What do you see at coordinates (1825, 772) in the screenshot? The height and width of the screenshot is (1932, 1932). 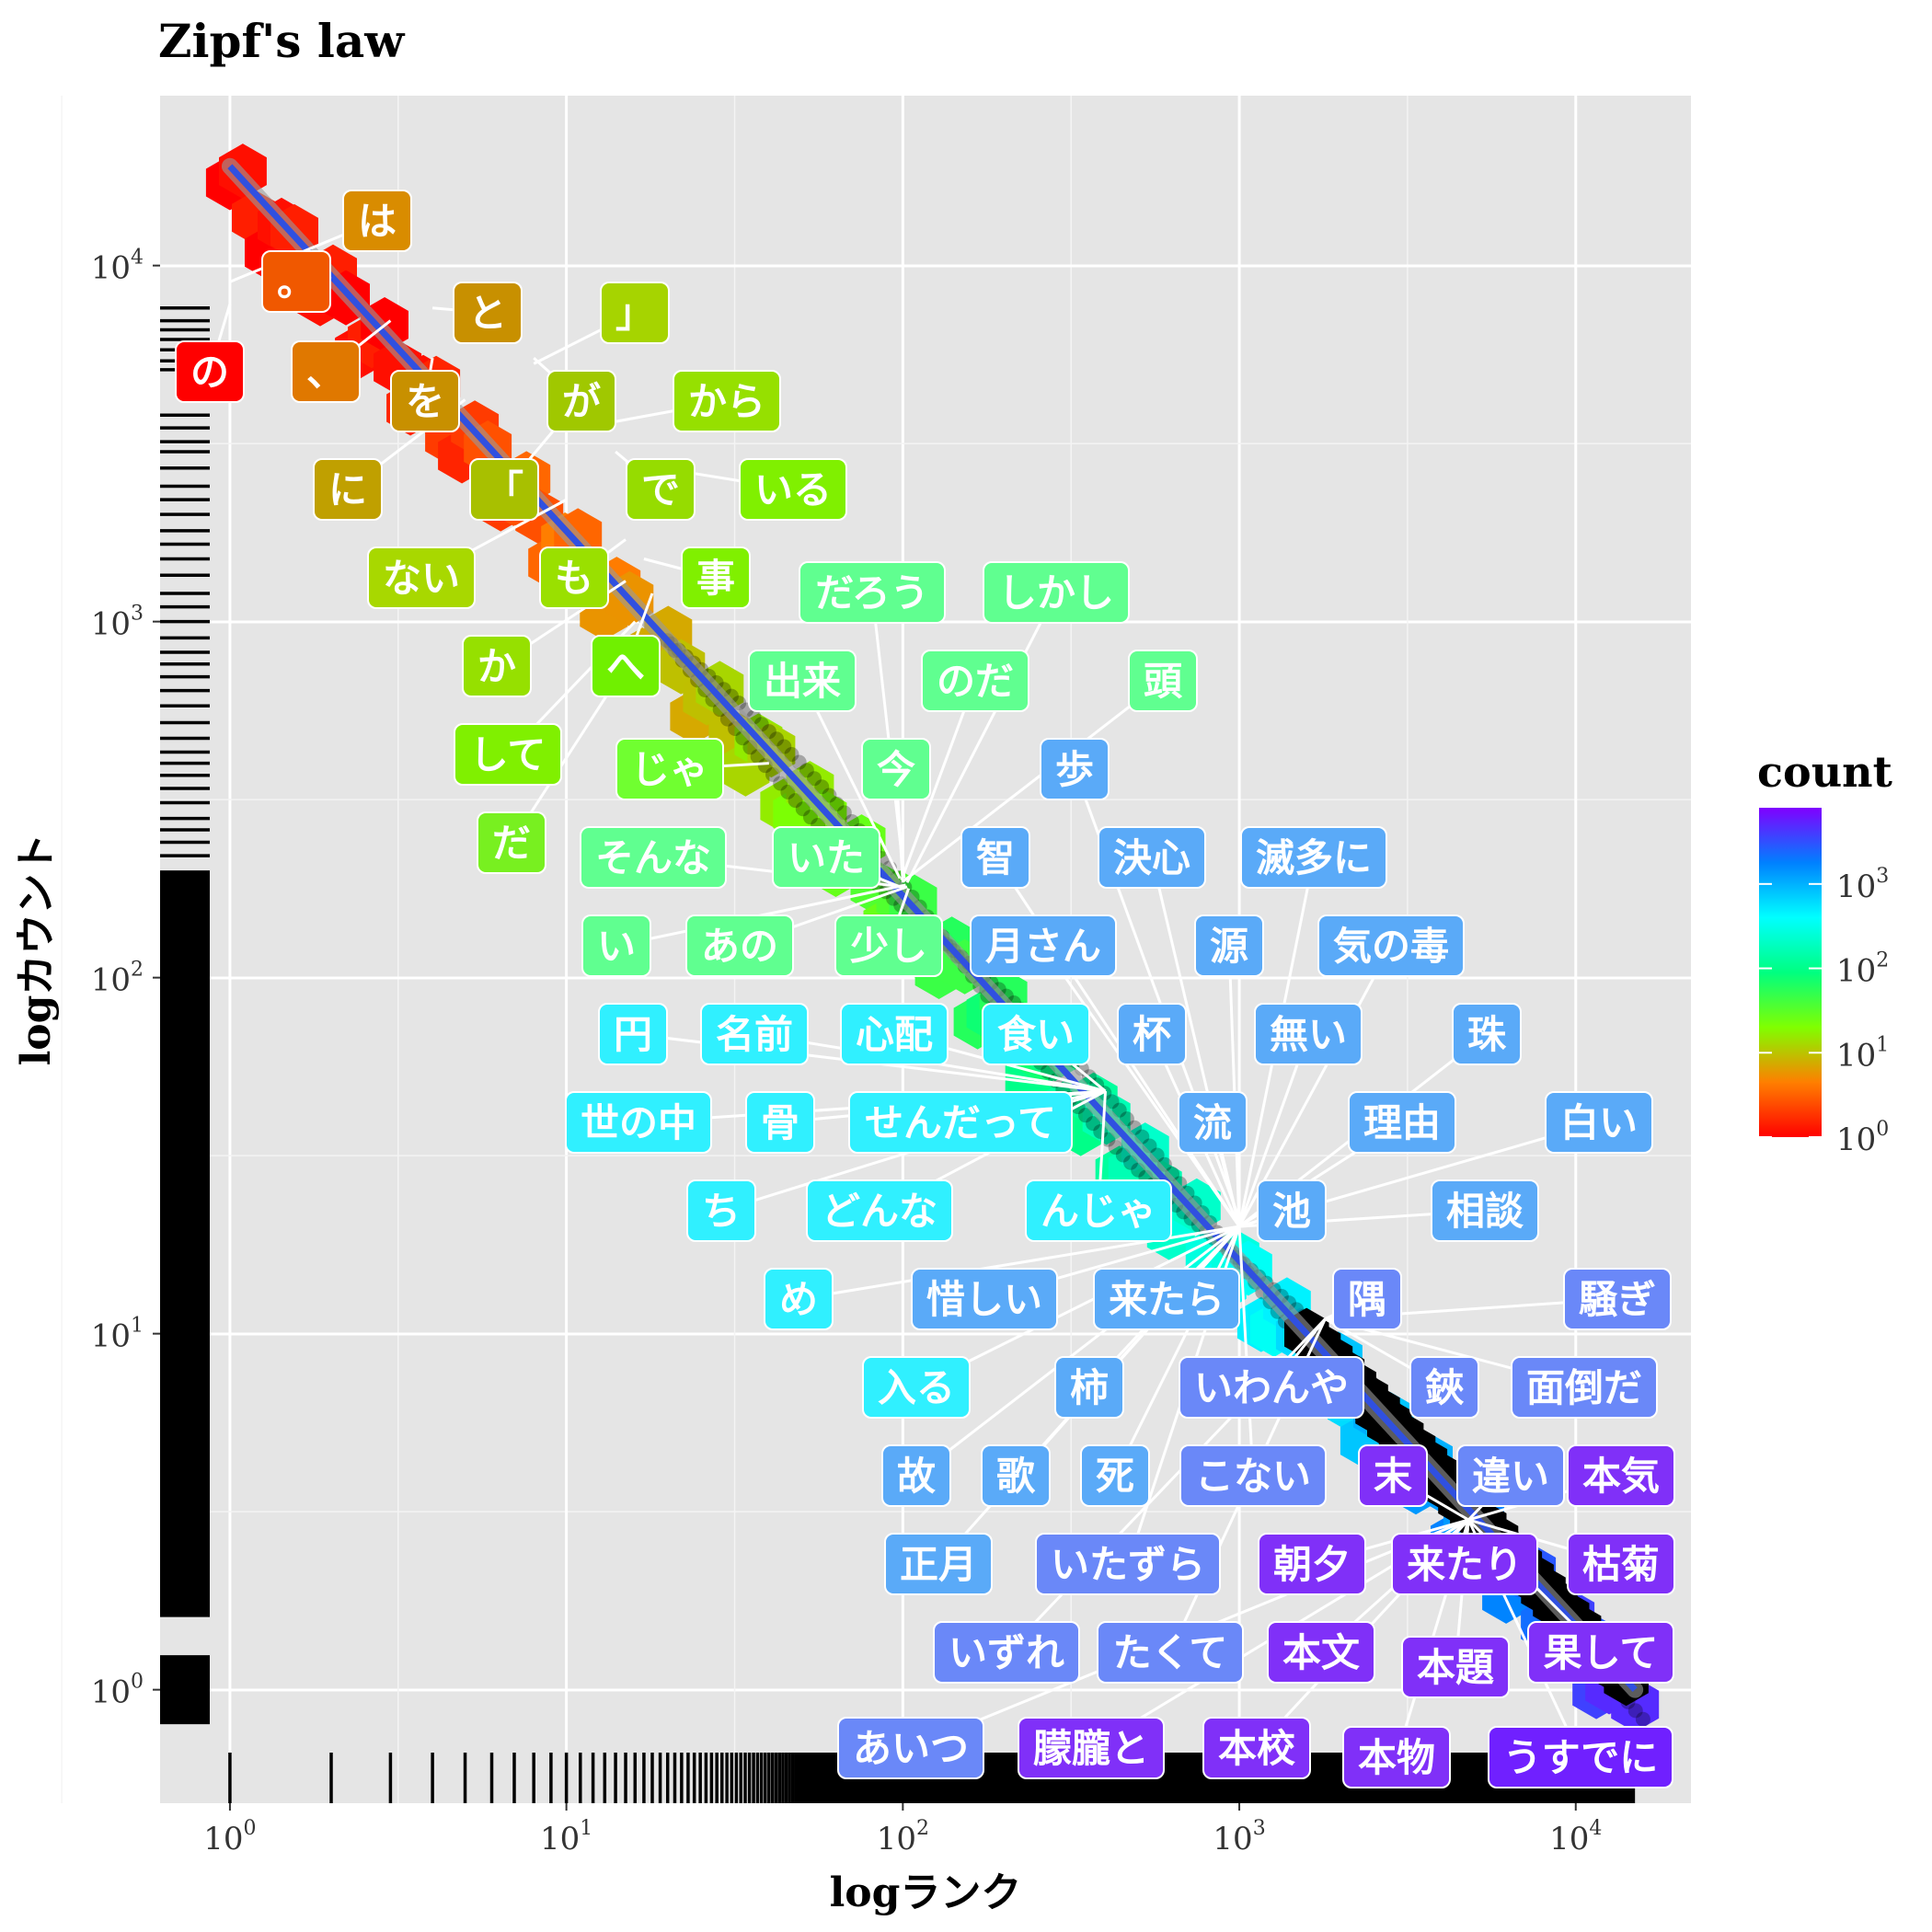 I see `legend-title: count` at bounding box center [1825, 772].